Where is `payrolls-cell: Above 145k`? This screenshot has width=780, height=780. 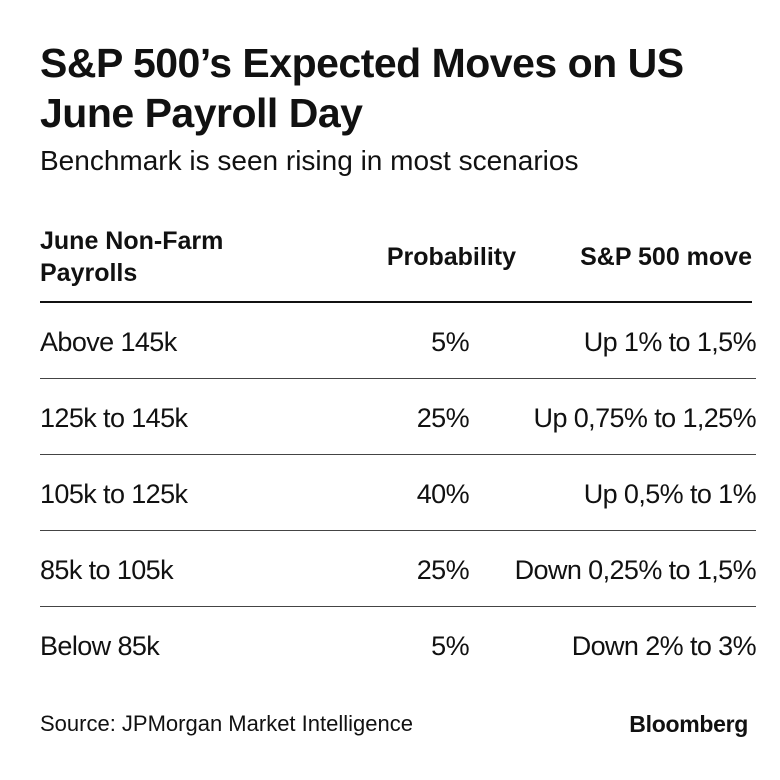 payrolls-cell: Above 145k is located at coordinates (108, 342).